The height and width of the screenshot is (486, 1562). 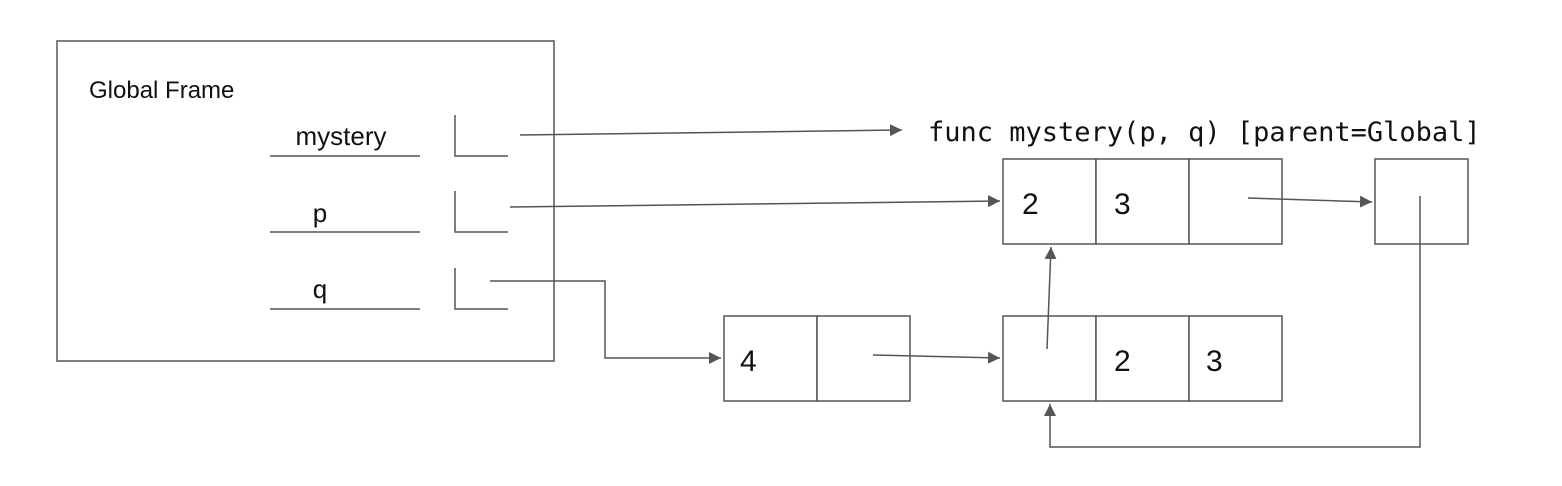 I want to click on arrow-shared-first-to-p-list, so click(x=1050, y=298).